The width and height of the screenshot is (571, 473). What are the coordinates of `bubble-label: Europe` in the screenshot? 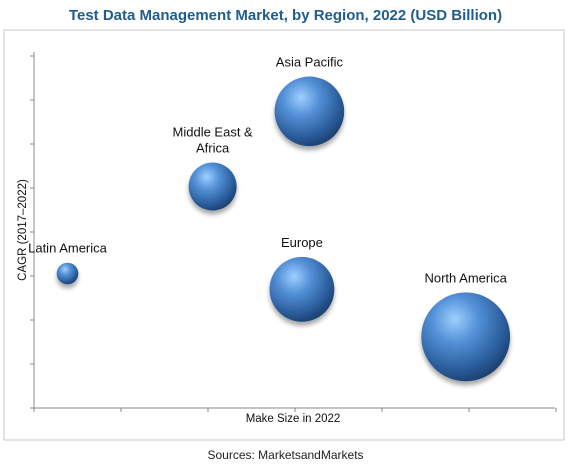 It's located at (302, 242).